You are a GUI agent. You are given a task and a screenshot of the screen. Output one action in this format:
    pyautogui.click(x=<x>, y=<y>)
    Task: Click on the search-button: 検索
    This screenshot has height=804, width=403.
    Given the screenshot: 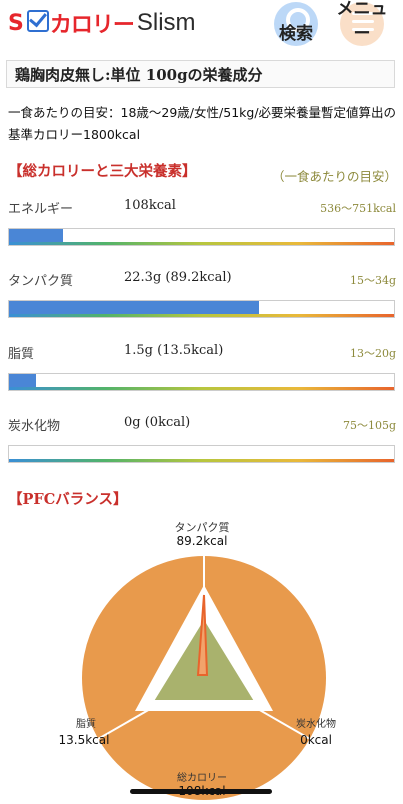 What is the action you would take?
    pyautogui.click(x=296, y=24)
    